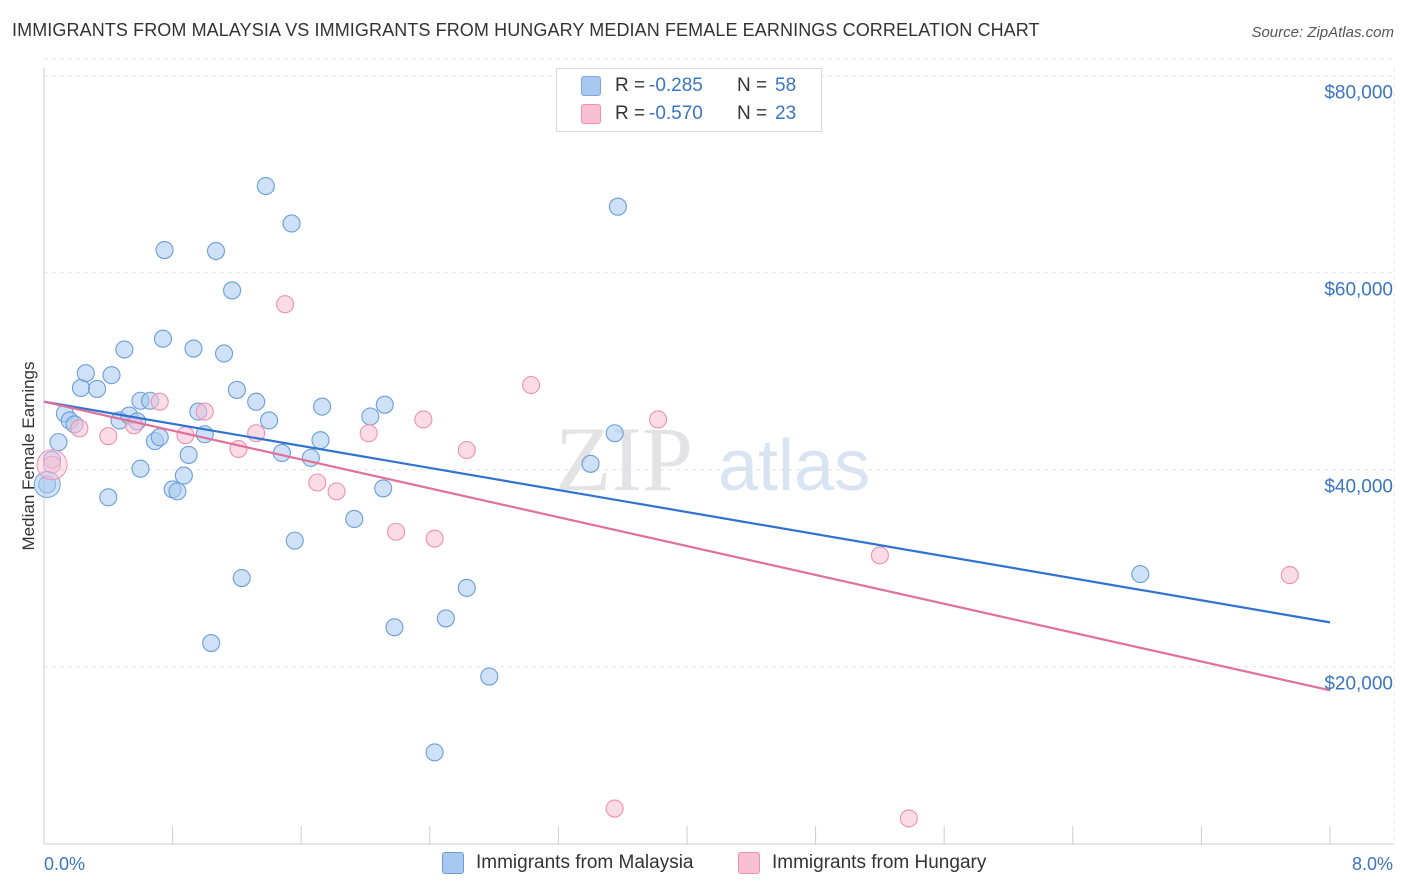 The height and width of the screenshot is (892, 1406). What do you see at coordinates (1372, 864) in the screenshot?
I see `x-tick-label: 8.0%` at bounding box center [1372, 864].